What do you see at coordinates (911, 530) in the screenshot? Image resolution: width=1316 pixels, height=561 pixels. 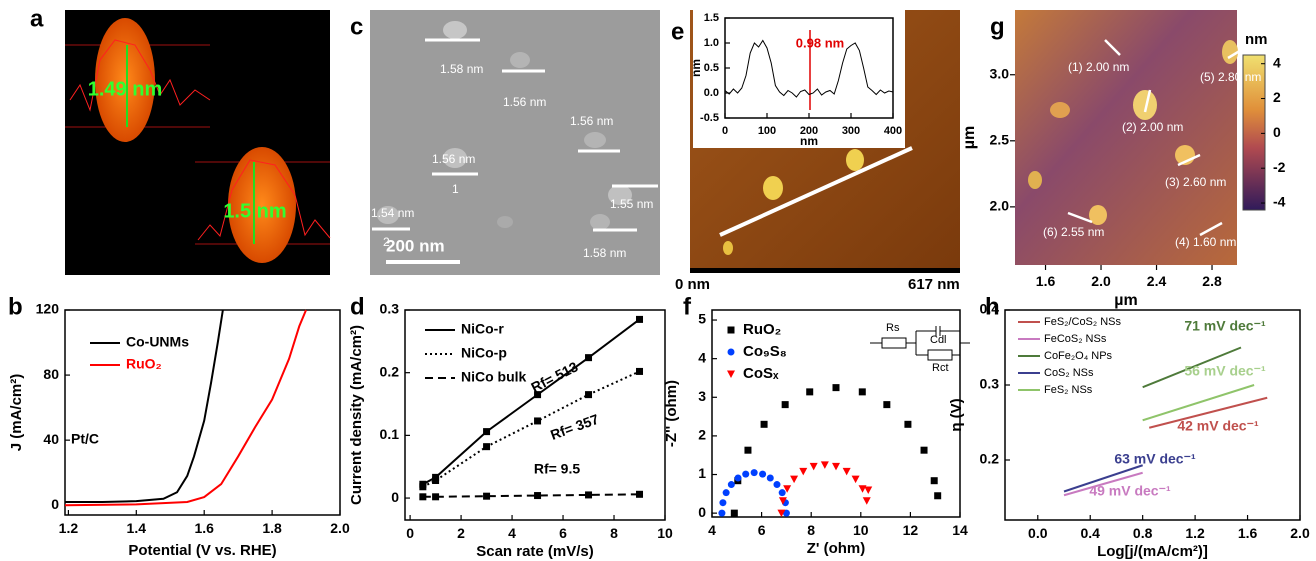 I see `x-tick-label: 12` at bounding box center [911, 530].